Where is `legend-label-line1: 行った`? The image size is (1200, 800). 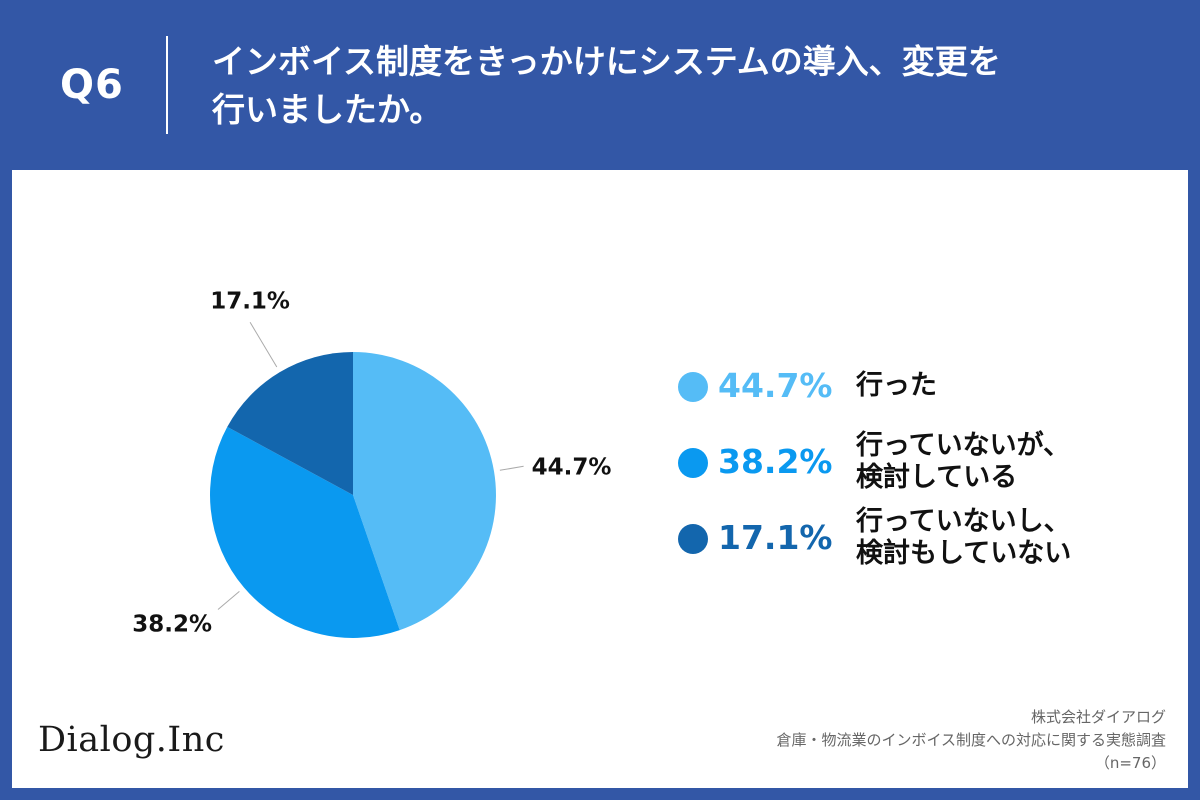
legend-label-line1: 行った is located at coordinates (896, 385).